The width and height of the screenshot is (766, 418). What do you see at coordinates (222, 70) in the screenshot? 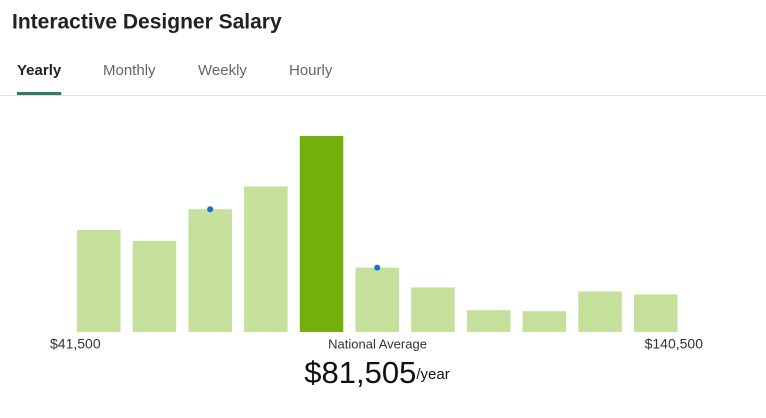
I see `tab: Weekly` at bounding box center [222, 70].